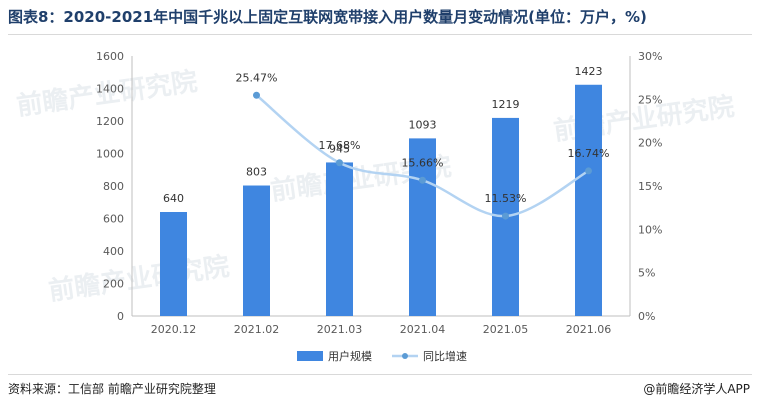  What do you see at coordinates (589, 153) in the screenshot?
I see `growth-data-label: 16.74%` at bounding box center [589, 153].